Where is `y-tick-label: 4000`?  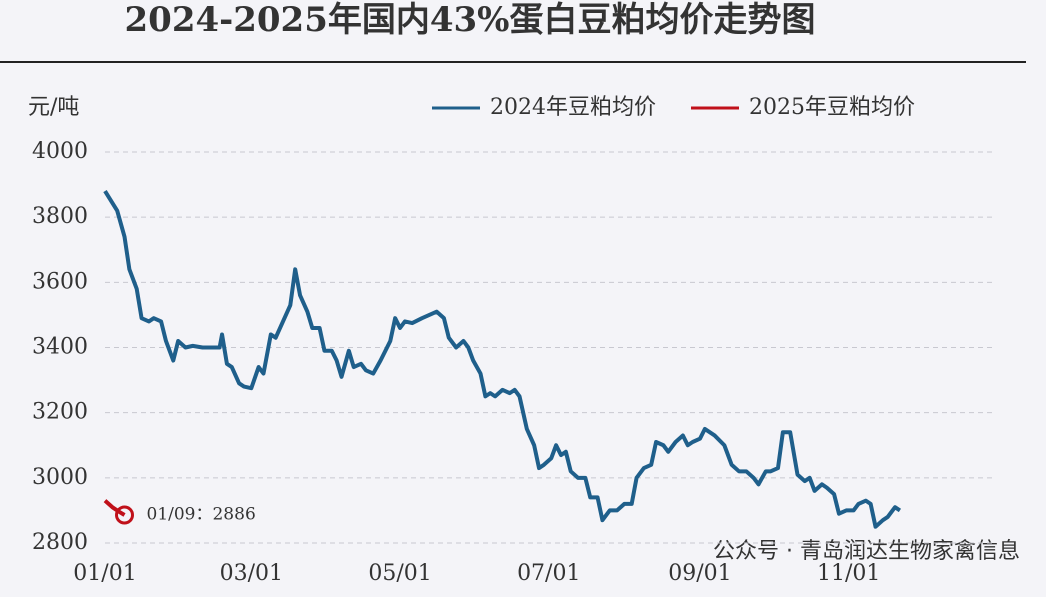
y-tick-label: 4000 is located at coordinates (60, 151).